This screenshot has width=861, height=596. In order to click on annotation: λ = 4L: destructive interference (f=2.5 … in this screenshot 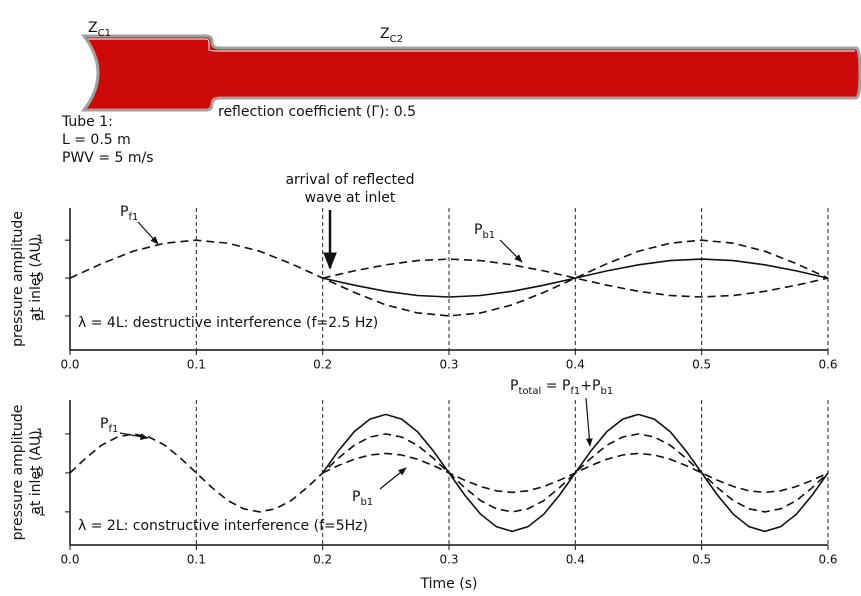, I will do `click(228, 323)`.